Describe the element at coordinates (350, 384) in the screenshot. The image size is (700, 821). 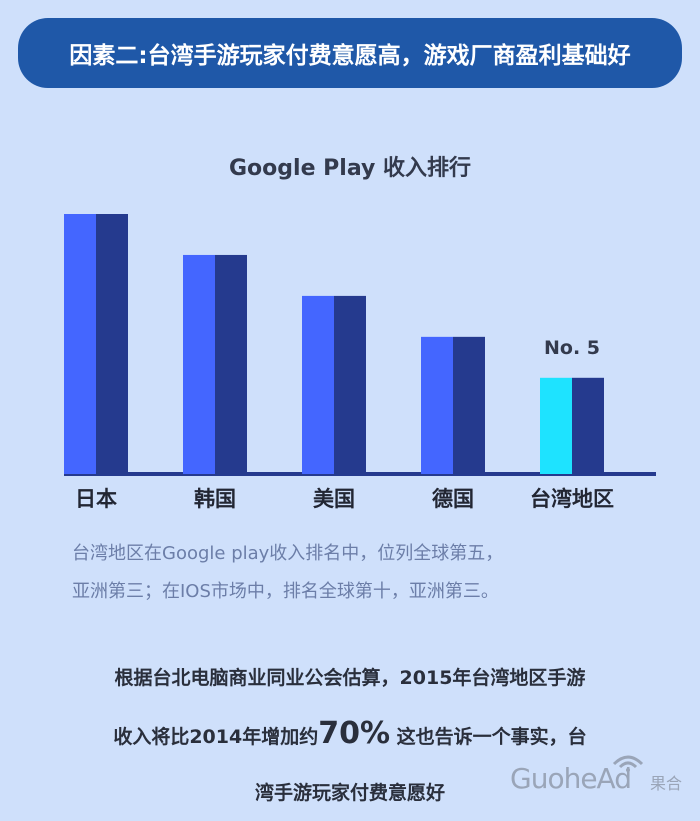
I see `bar-2-back` at that location.